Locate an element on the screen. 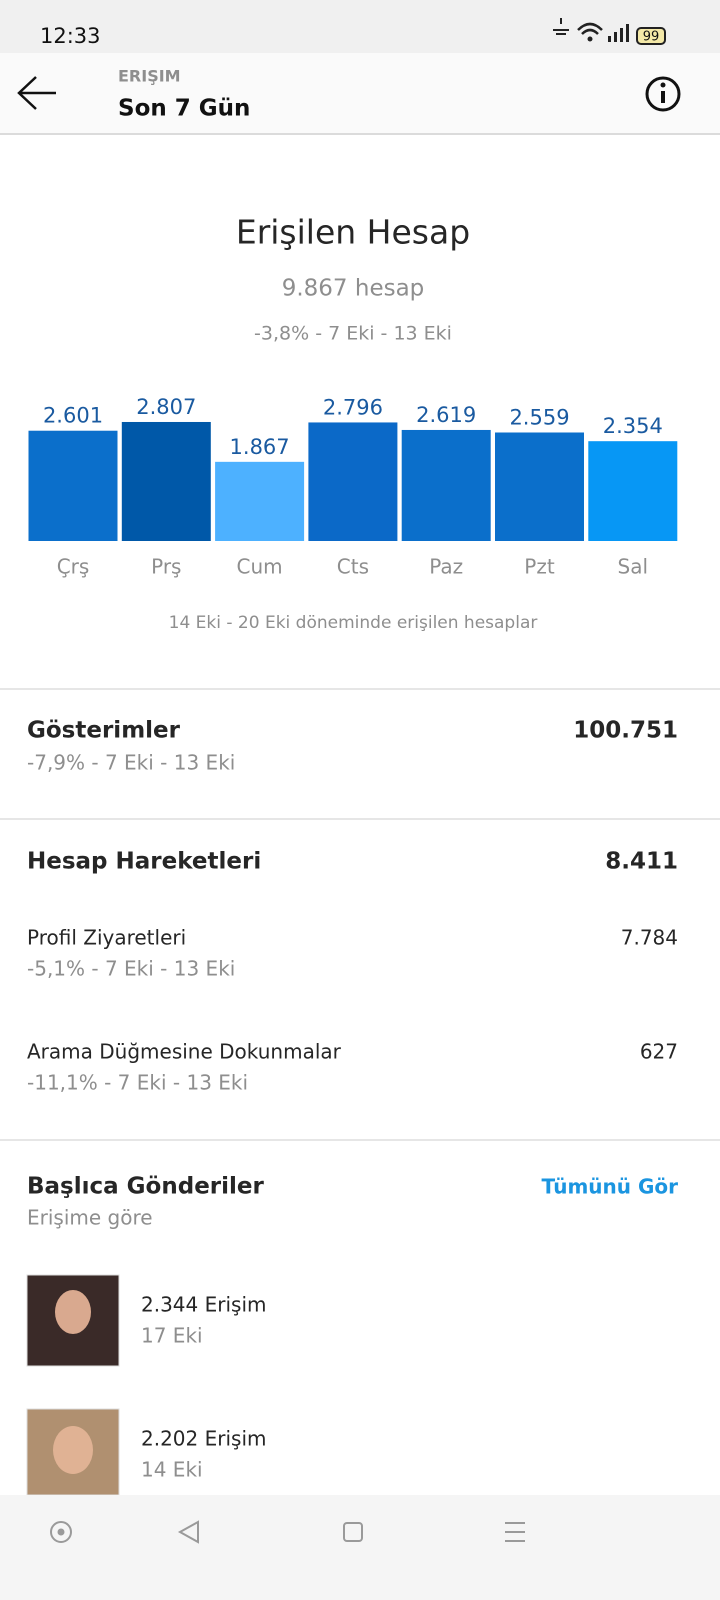  header-title: Son 7 Gün is located at coordinates (184, 109).